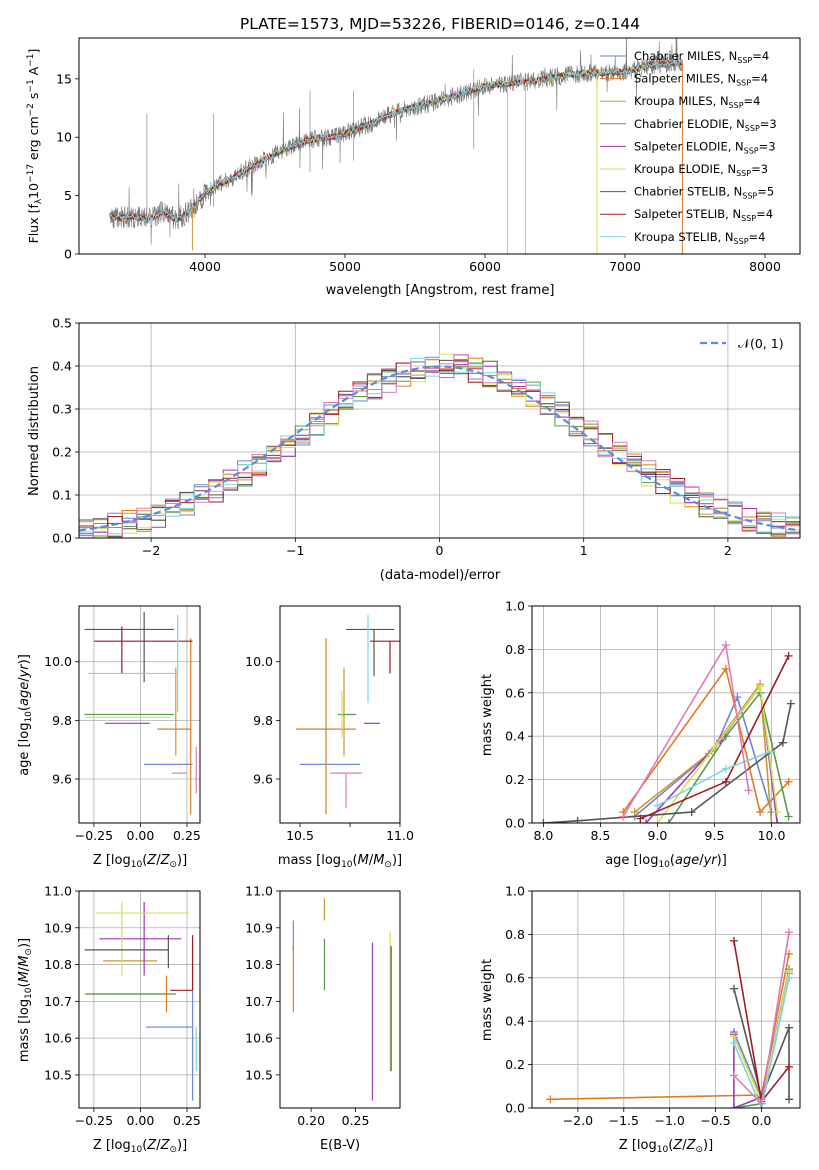 This screenshot has height=1170, width=819. I want to click on y-tick-label: 10.0, so click(259, 661).